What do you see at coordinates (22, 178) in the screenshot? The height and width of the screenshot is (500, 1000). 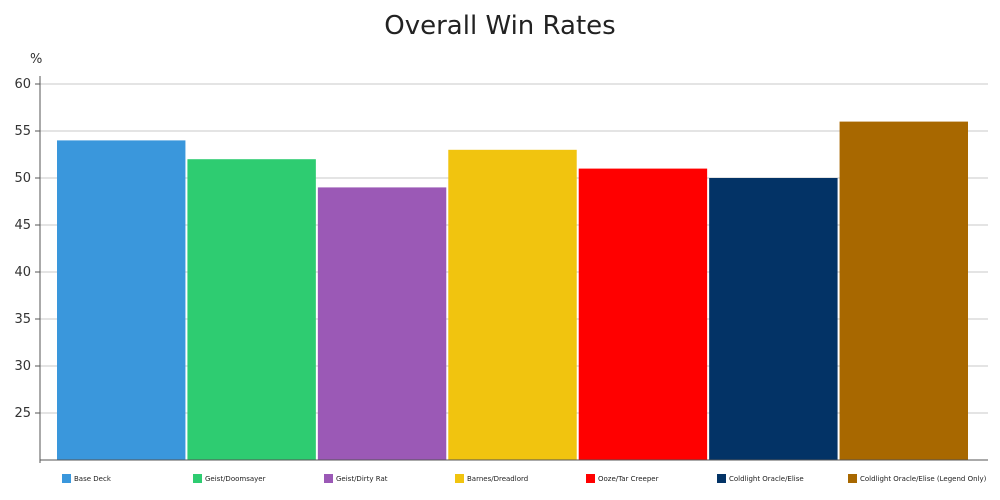 I see `y-tick-label: 50` at bounding box center [22, 178].